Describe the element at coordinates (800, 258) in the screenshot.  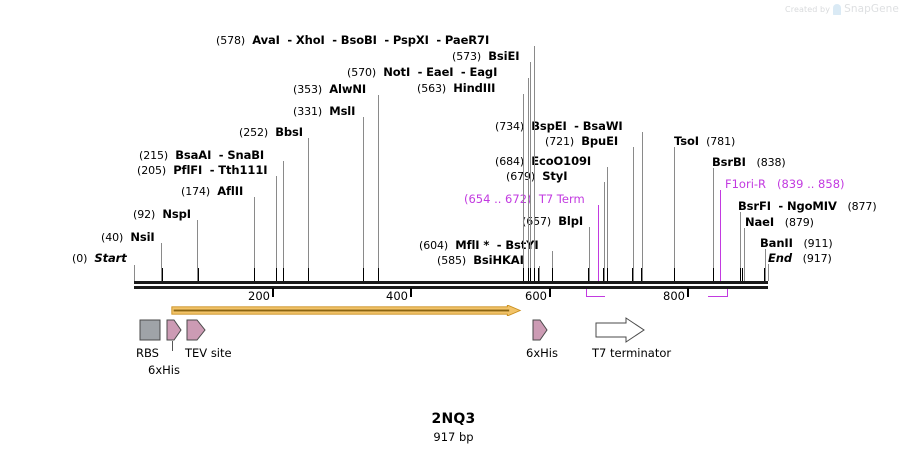
I see `enzyme-label-end: End (917)` at that location.